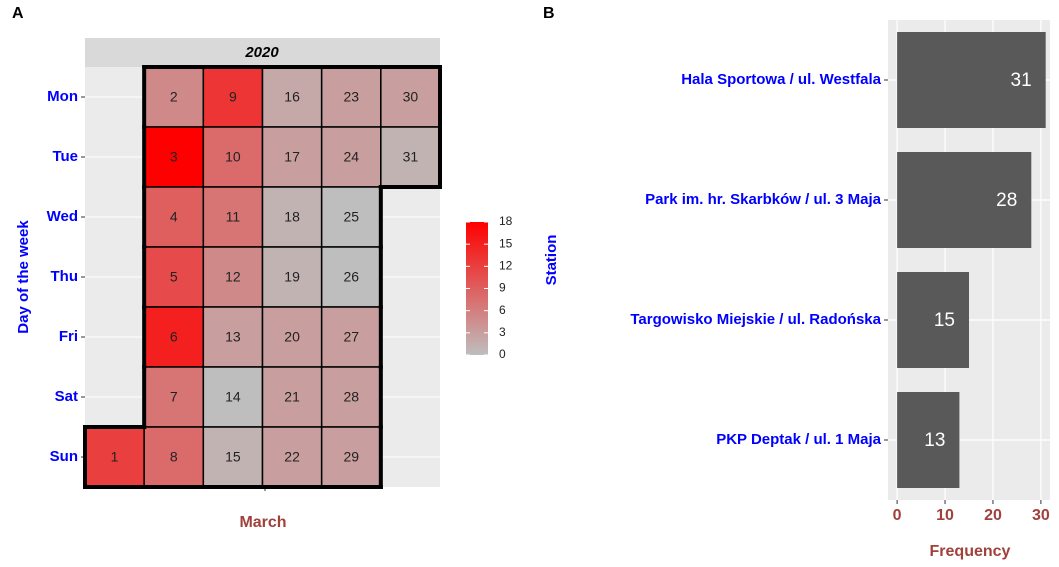 This screenshot has height=567, width=1059. What do you see at coordinates (993, 515) in the screenshot?
I see `x-tick-label: 20` at bounding box center [993, 515].